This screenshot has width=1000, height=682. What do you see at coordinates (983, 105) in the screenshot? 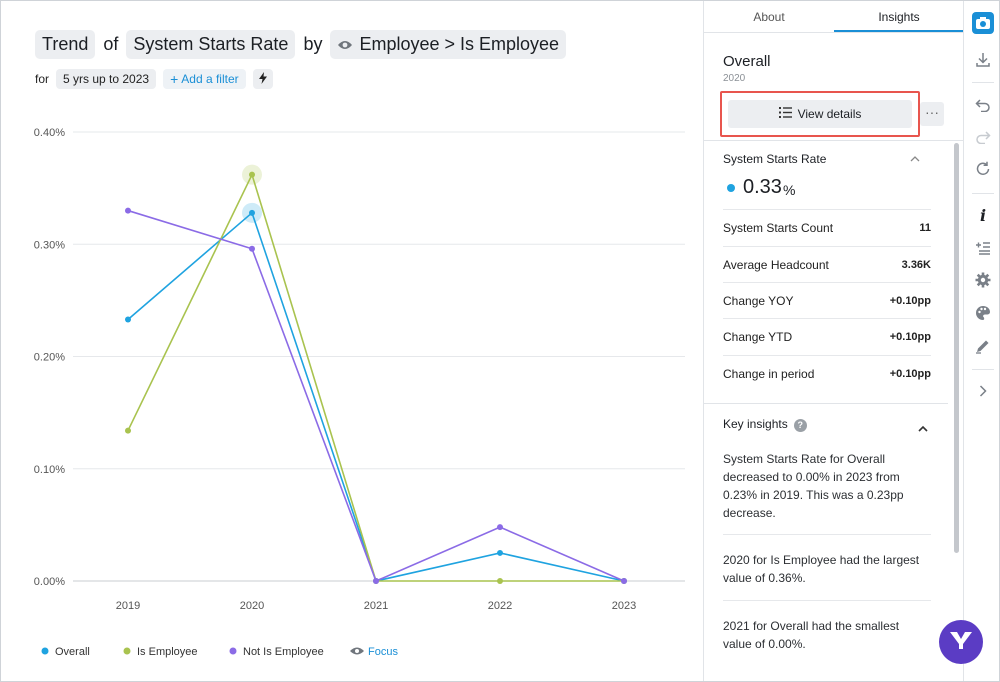
I see `undo-icon` at bounding box center [983, 105].